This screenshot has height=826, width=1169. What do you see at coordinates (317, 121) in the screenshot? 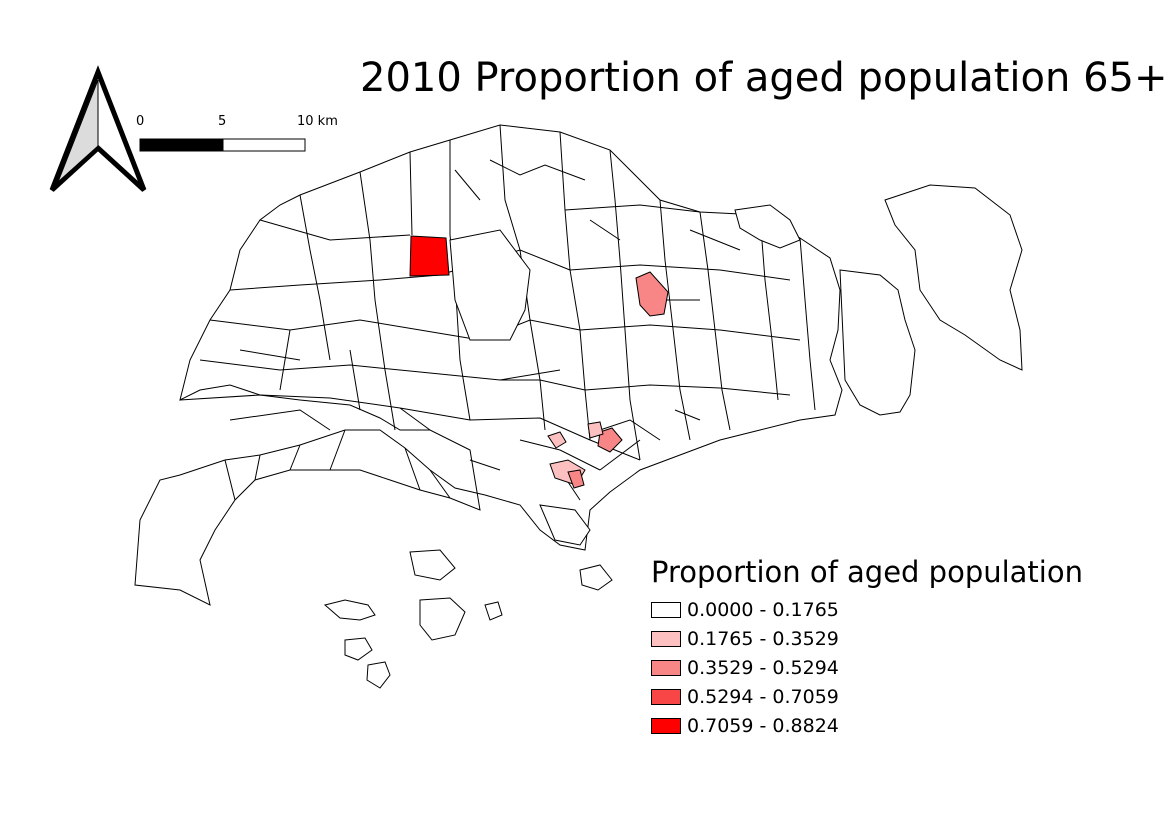
I see `scale-label-10km: 10 km` at bounding box center [317, 121].